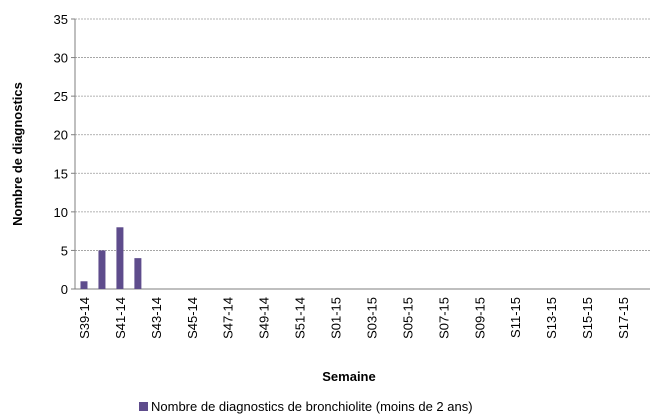  Describe the element at coordinates (515, 317) in the screenshot. I see `x-tick-label: S11-15` at that location.